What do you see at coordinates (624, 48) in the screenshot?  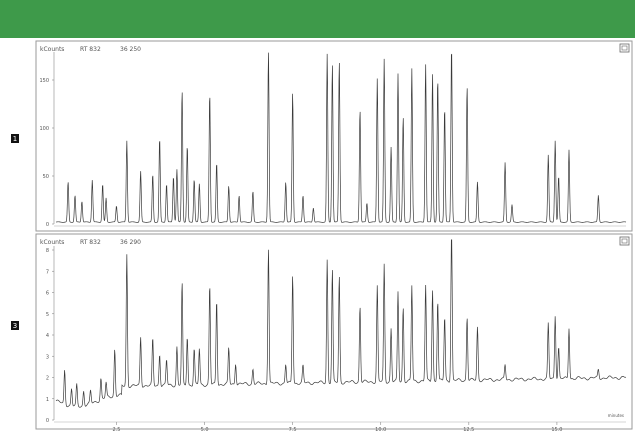 I see `panel-1-window-icon` at bounding box center [624, 48].